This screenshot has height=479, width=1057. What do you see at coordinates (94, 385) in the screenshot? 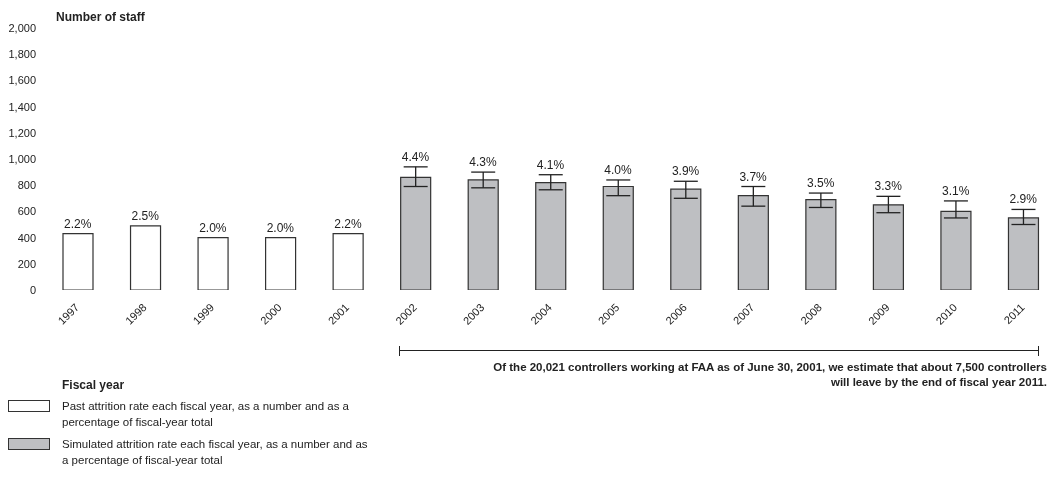
I see `x-axis-title: Fiscal year` at bounding box center [94, 385].